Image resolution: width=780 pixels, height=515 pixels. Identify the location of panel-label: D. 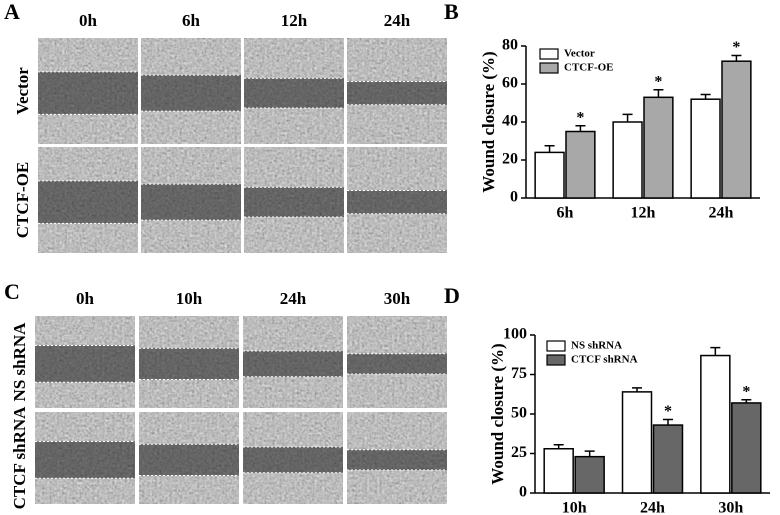
(452, 295).